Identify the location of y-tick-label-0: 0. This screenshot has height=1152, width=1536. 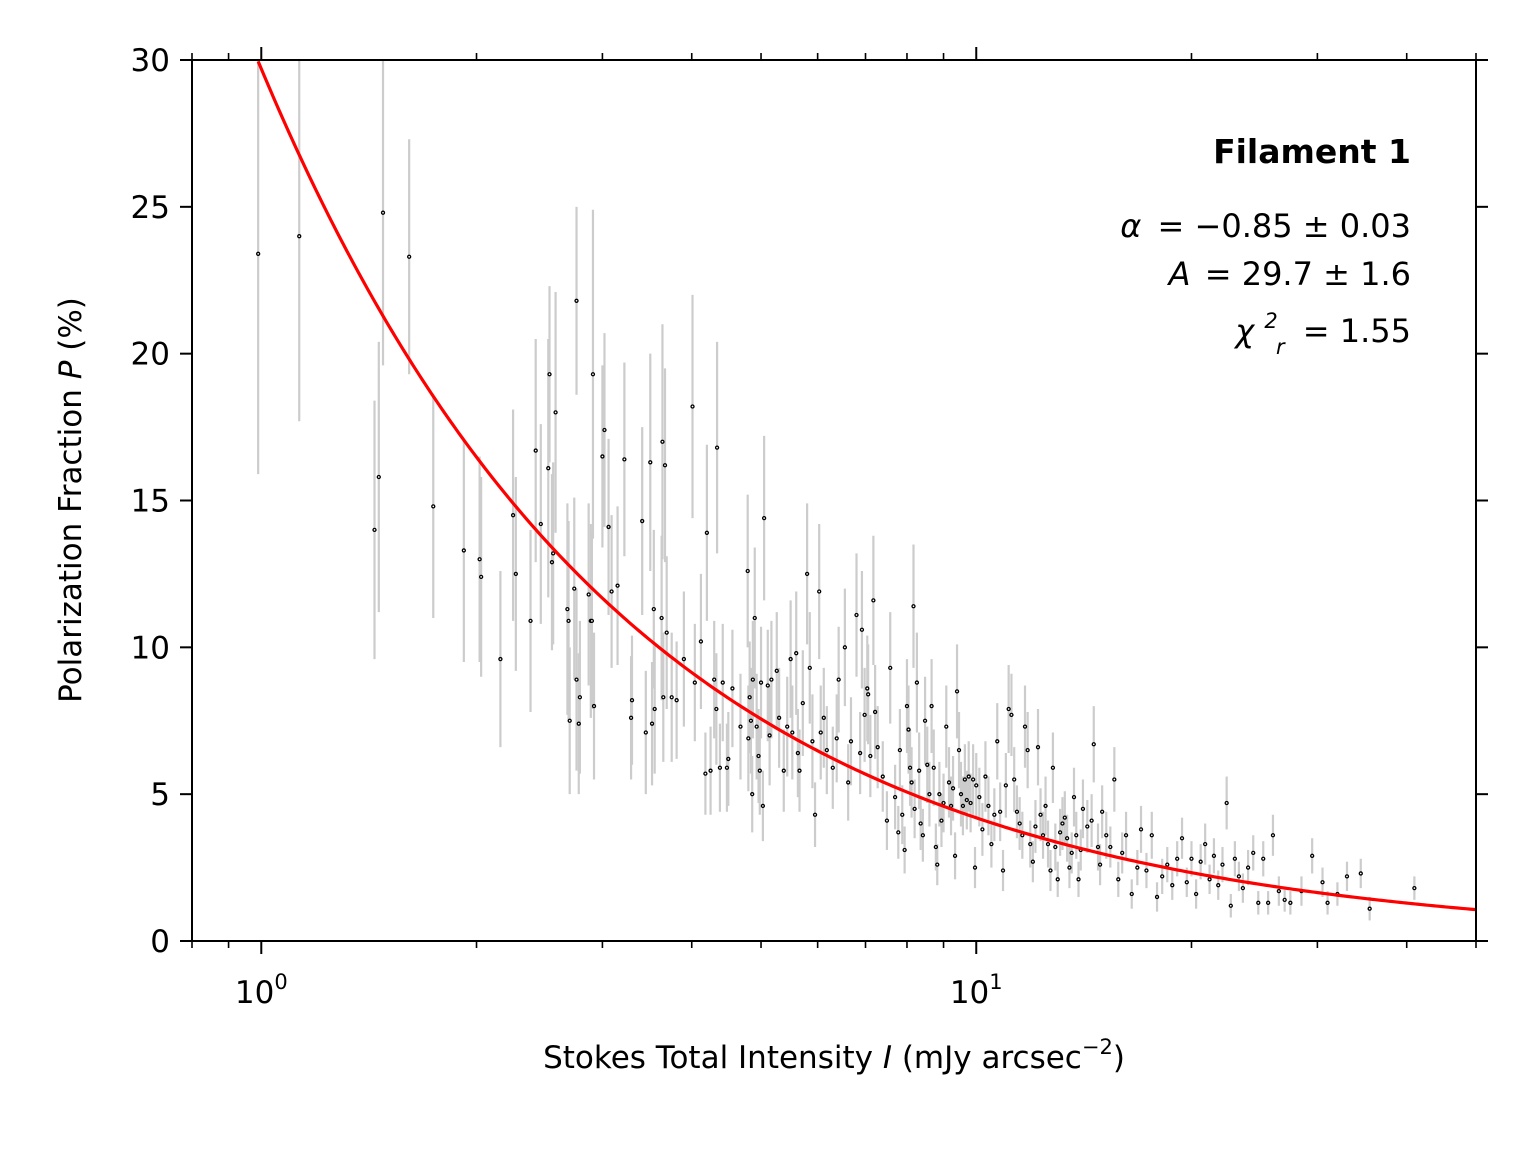
(160, 942).